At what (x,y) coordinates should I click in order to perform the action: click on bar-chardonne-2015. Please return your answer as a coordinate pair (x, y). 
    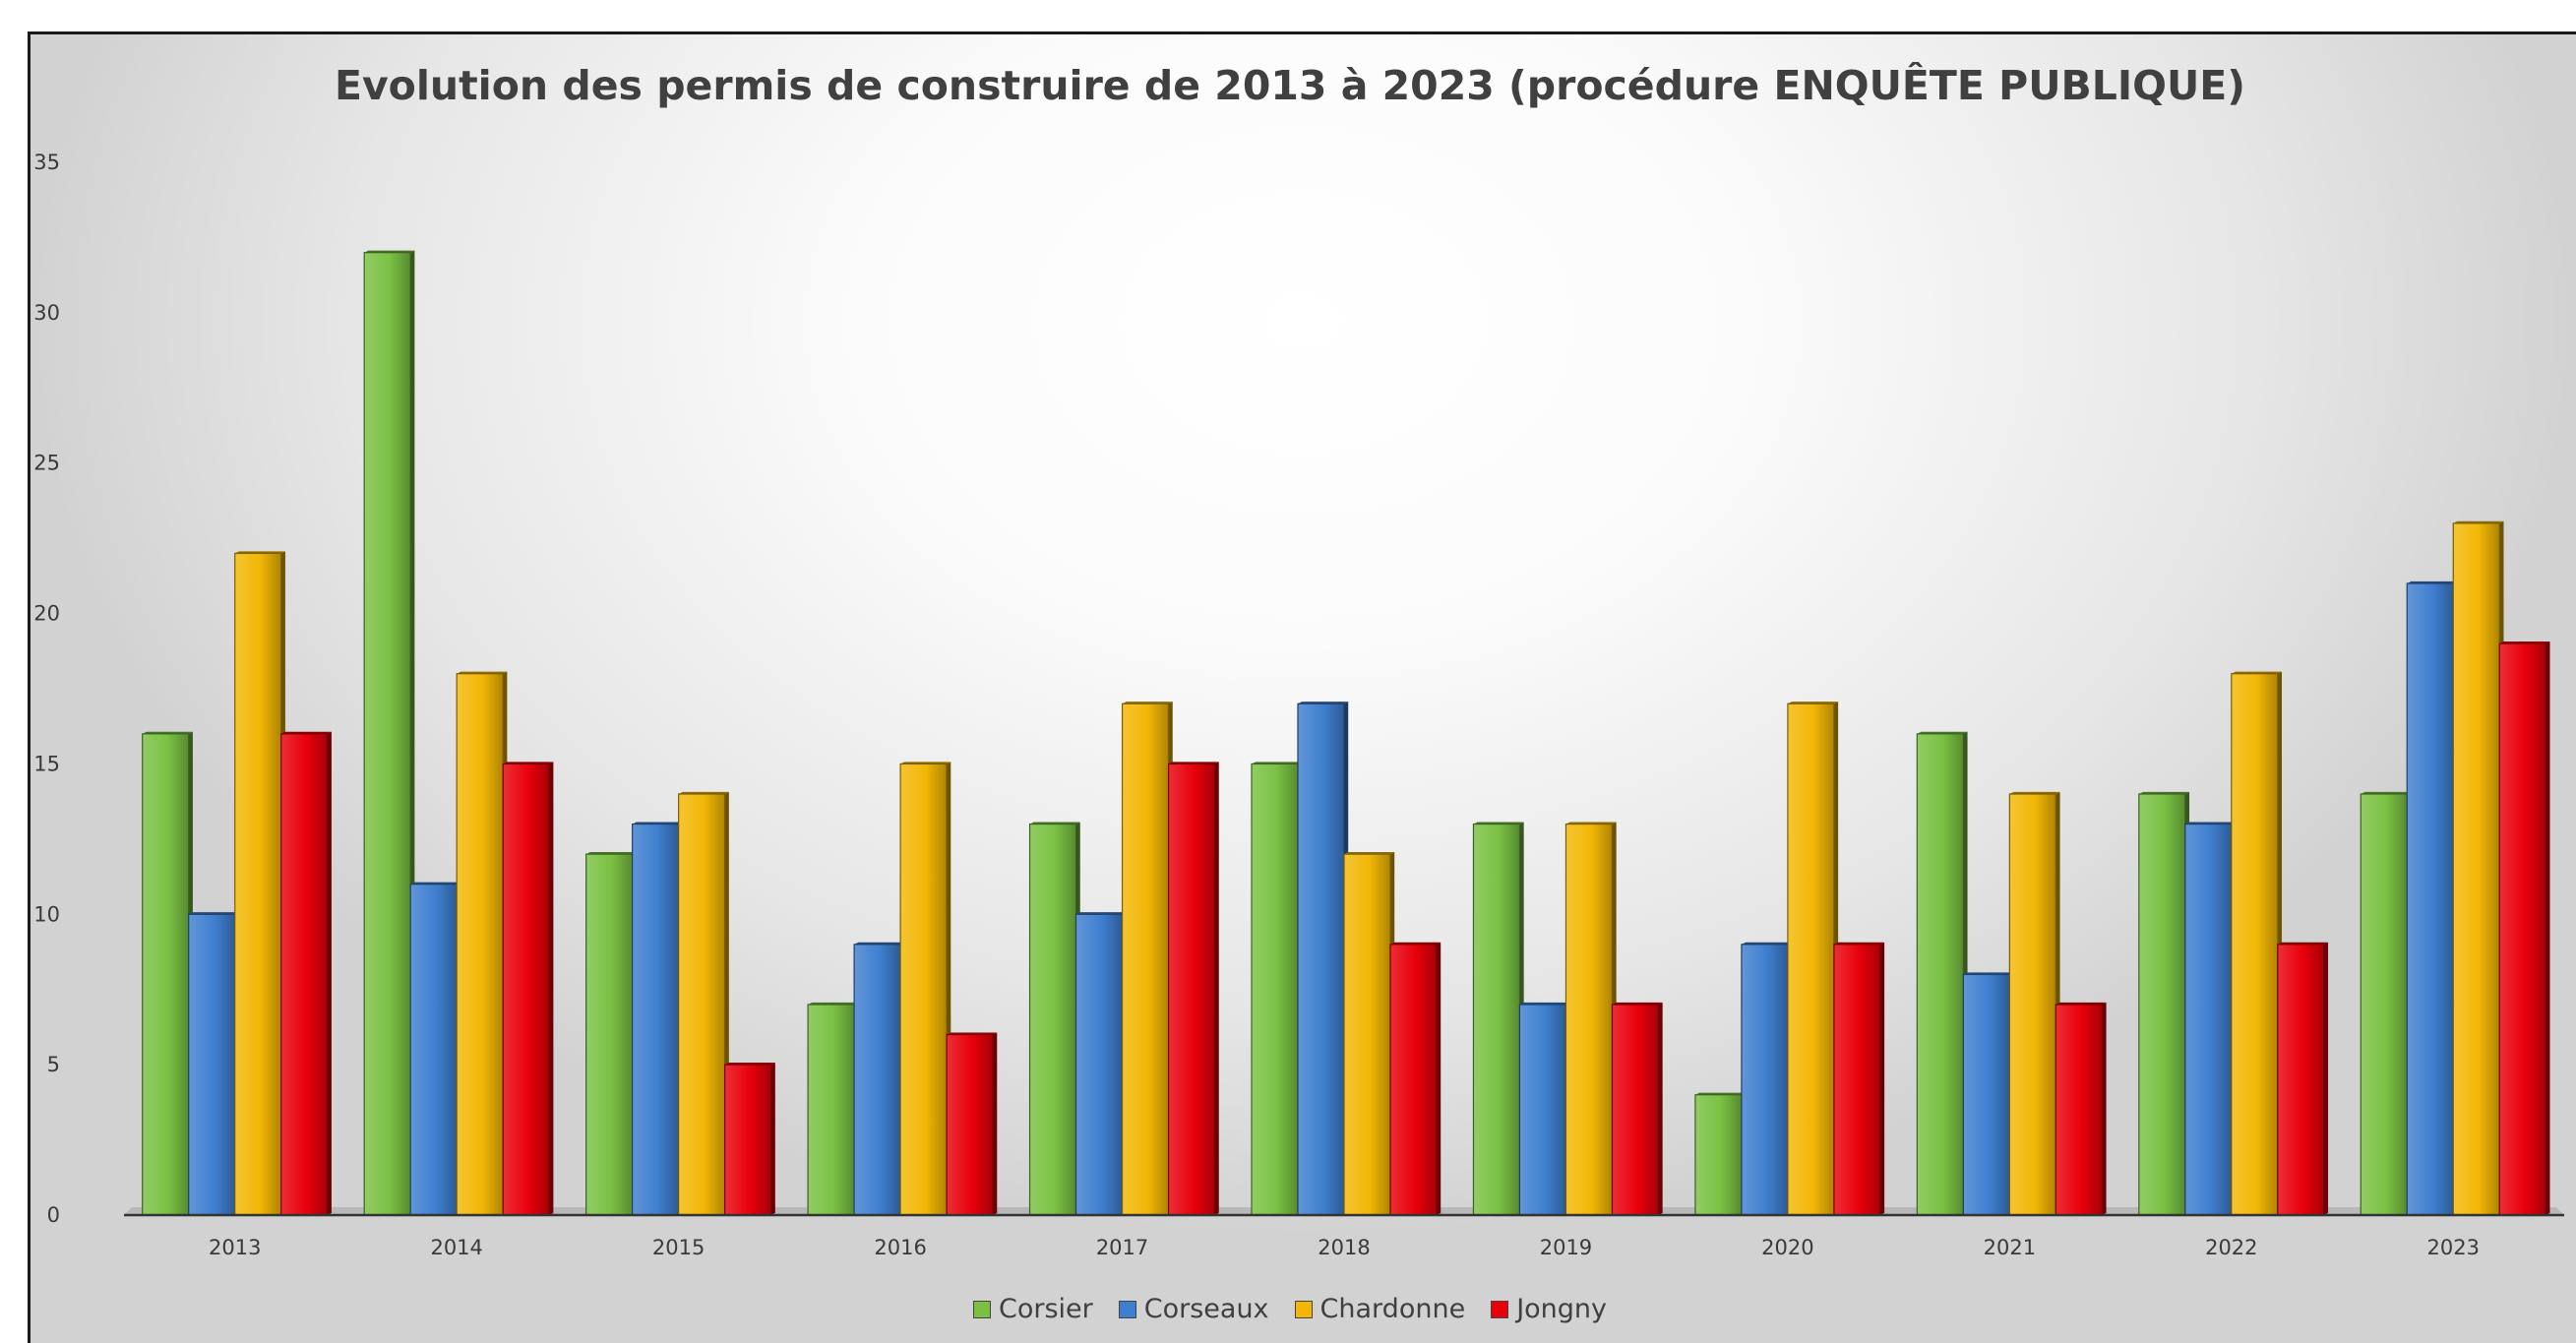
    Looking at the image, I should click on (702, 1004).